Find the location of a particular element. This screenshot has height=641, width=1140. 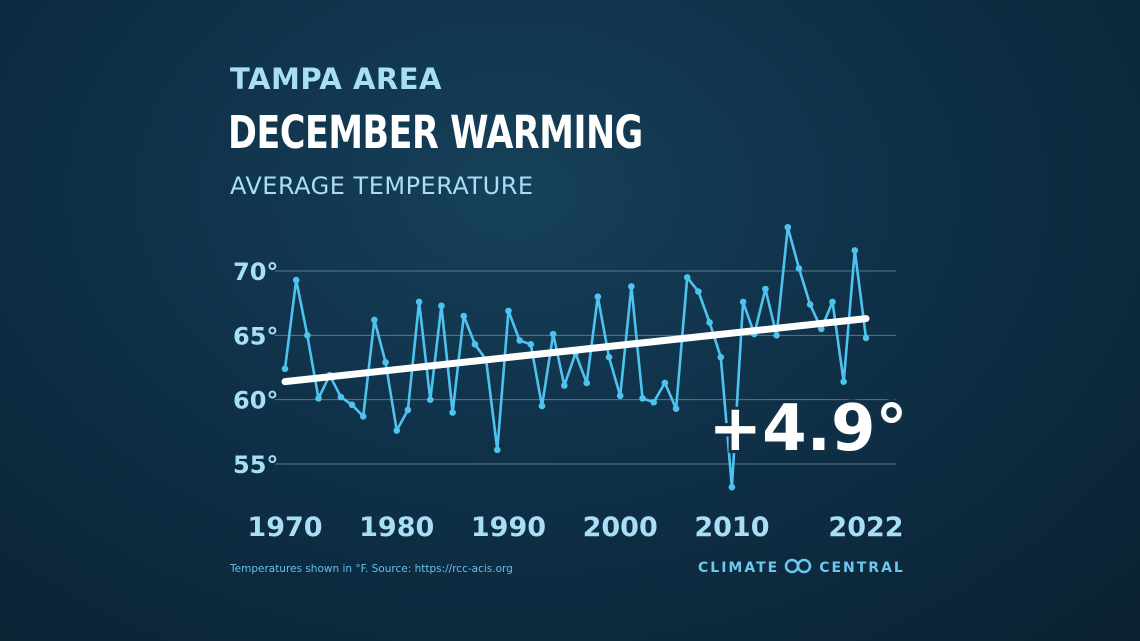

x-tick-label: 1980 is located at coordinates (396, 527).